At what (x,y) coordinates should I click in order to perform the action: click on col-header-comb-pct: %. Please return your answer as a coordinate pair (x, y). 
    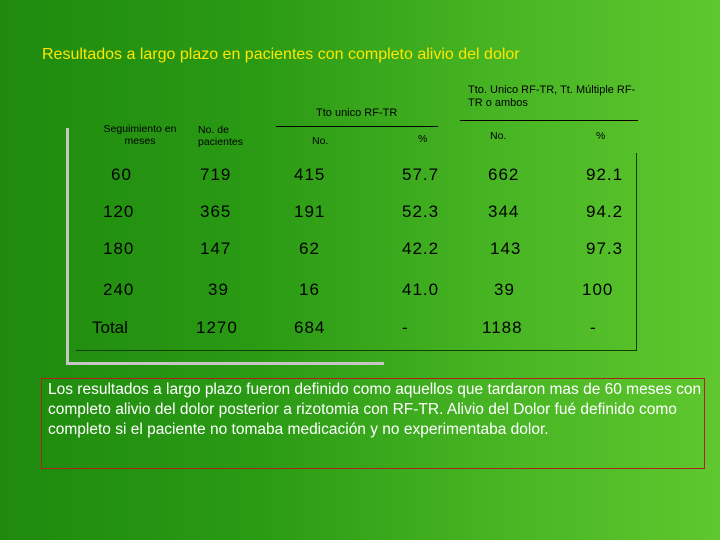
    Looking at the image, I should click on (601, 136).